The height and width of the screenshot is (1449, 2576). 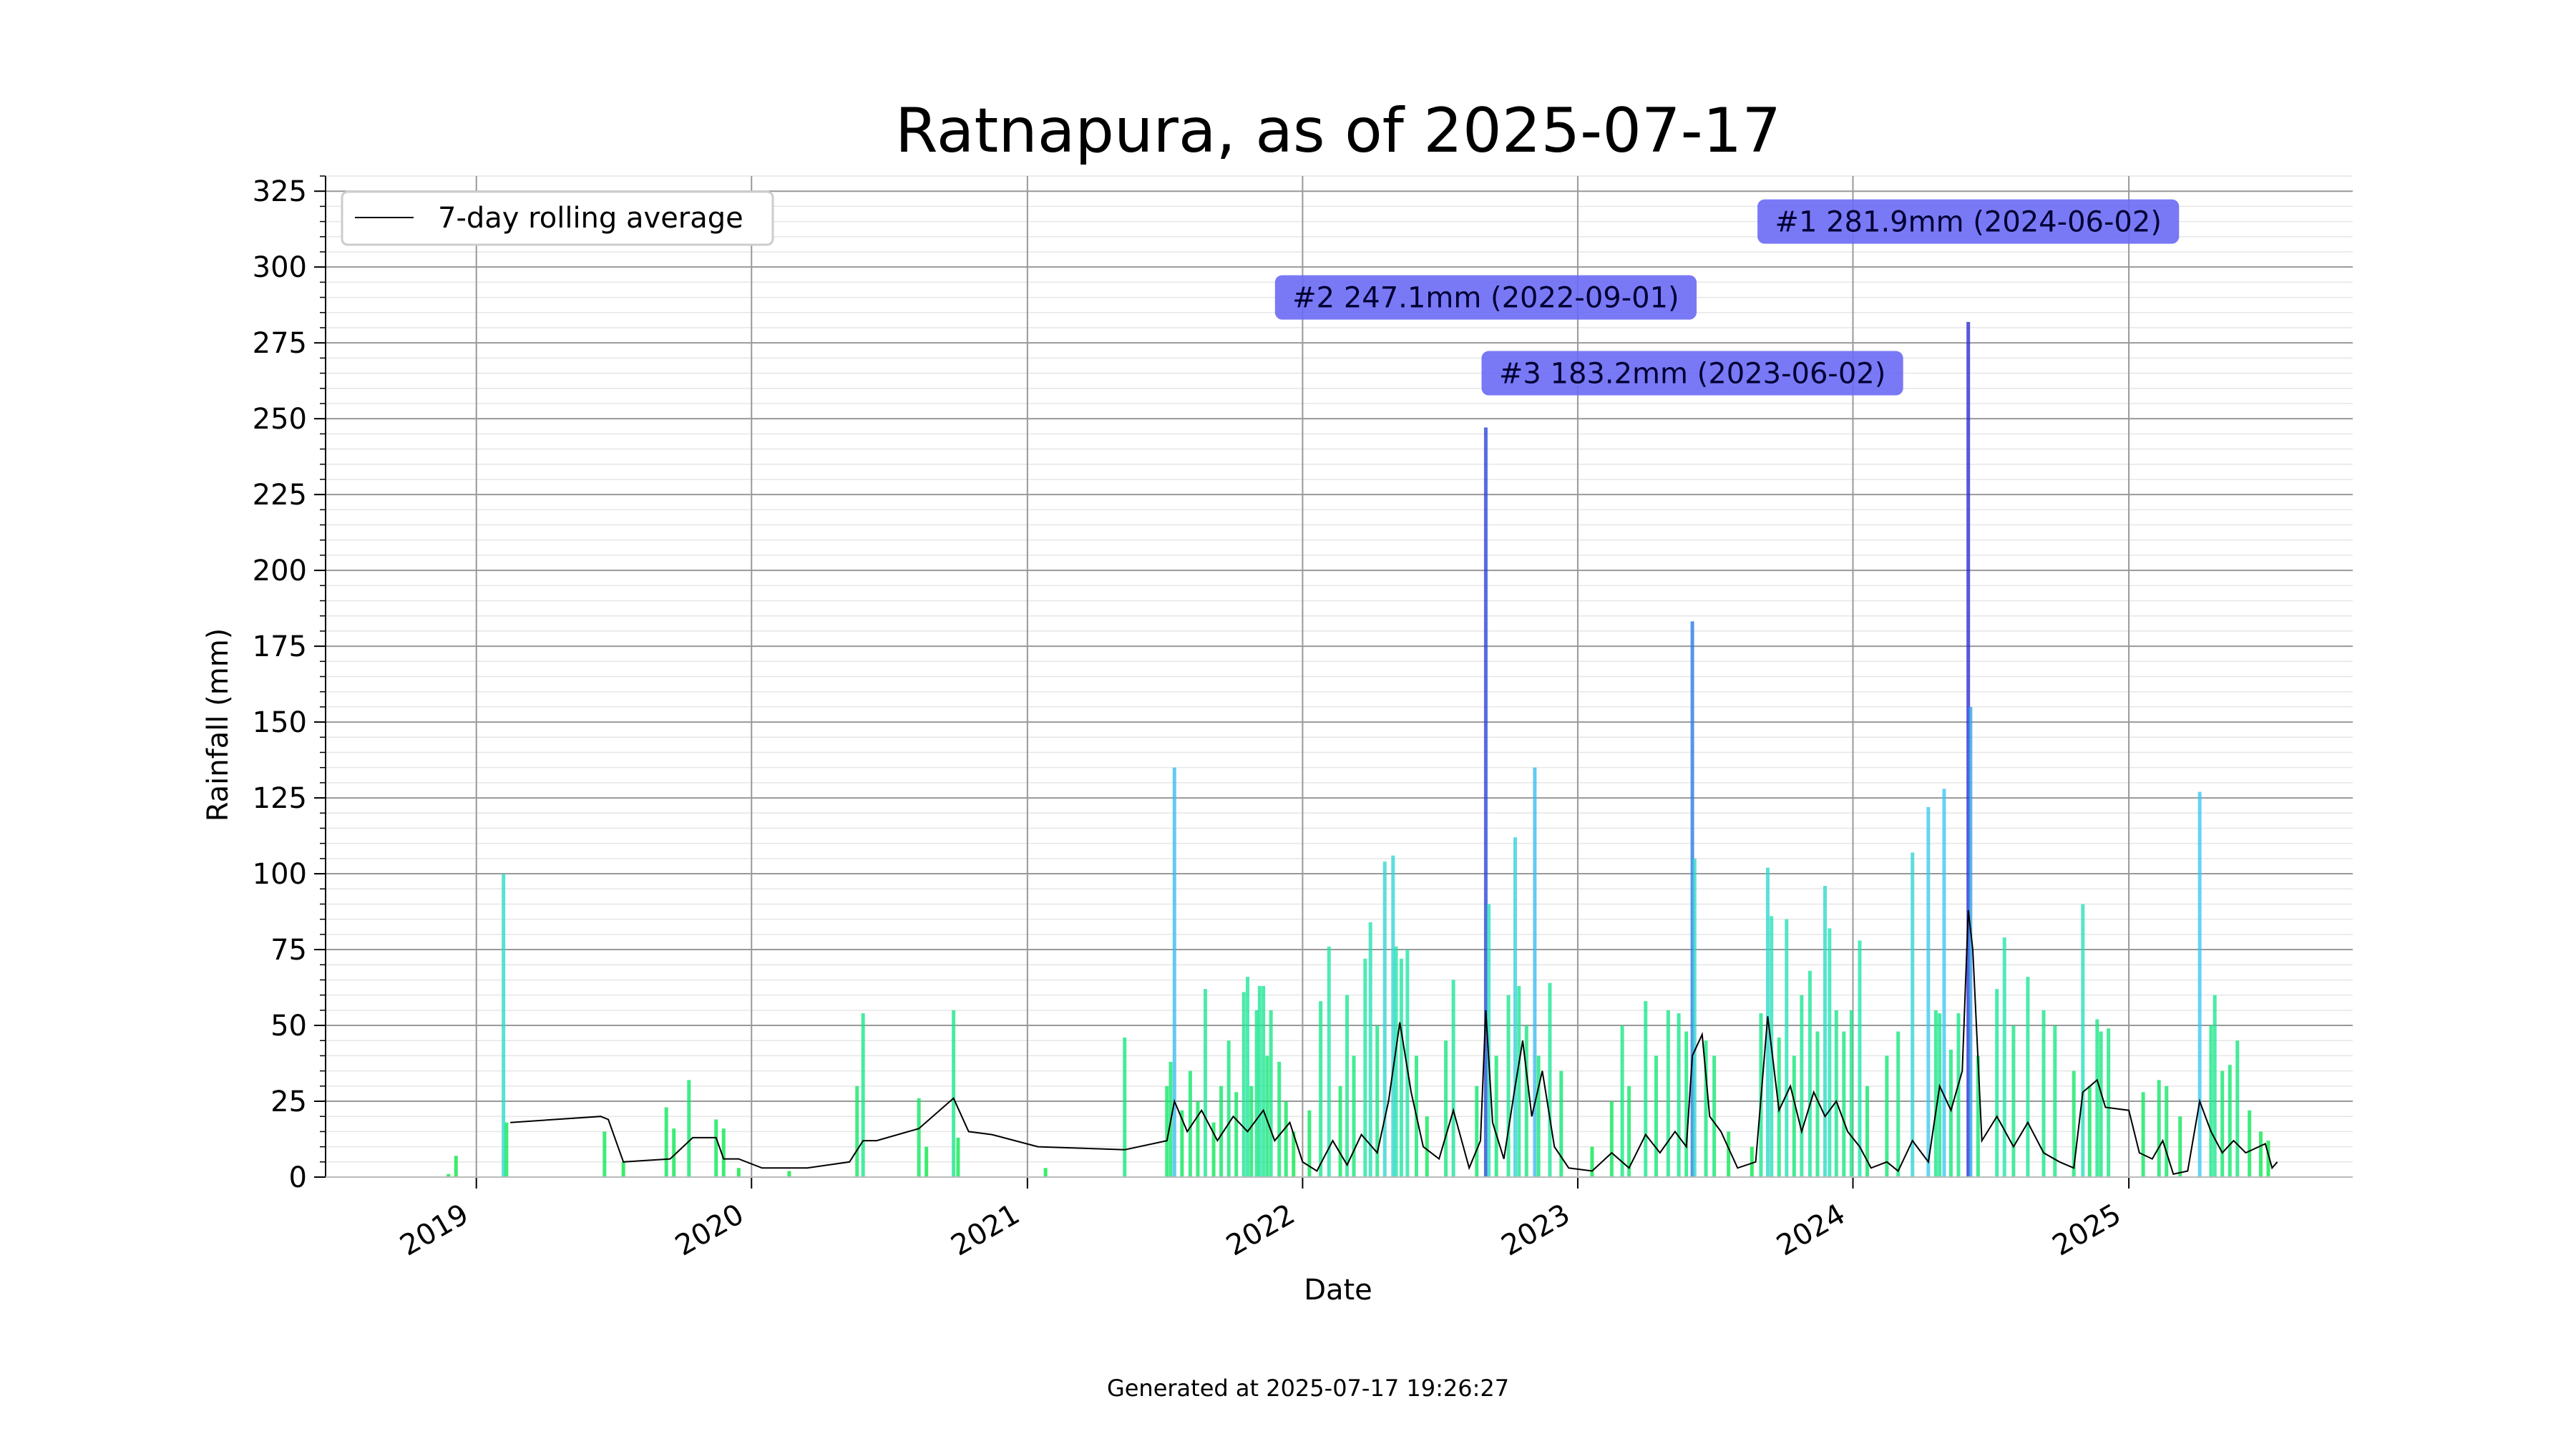 What do you see at coordinates (280, 722) in the screenshot?
I see `y-tick-label: 150` at bounding box center [280, 722].